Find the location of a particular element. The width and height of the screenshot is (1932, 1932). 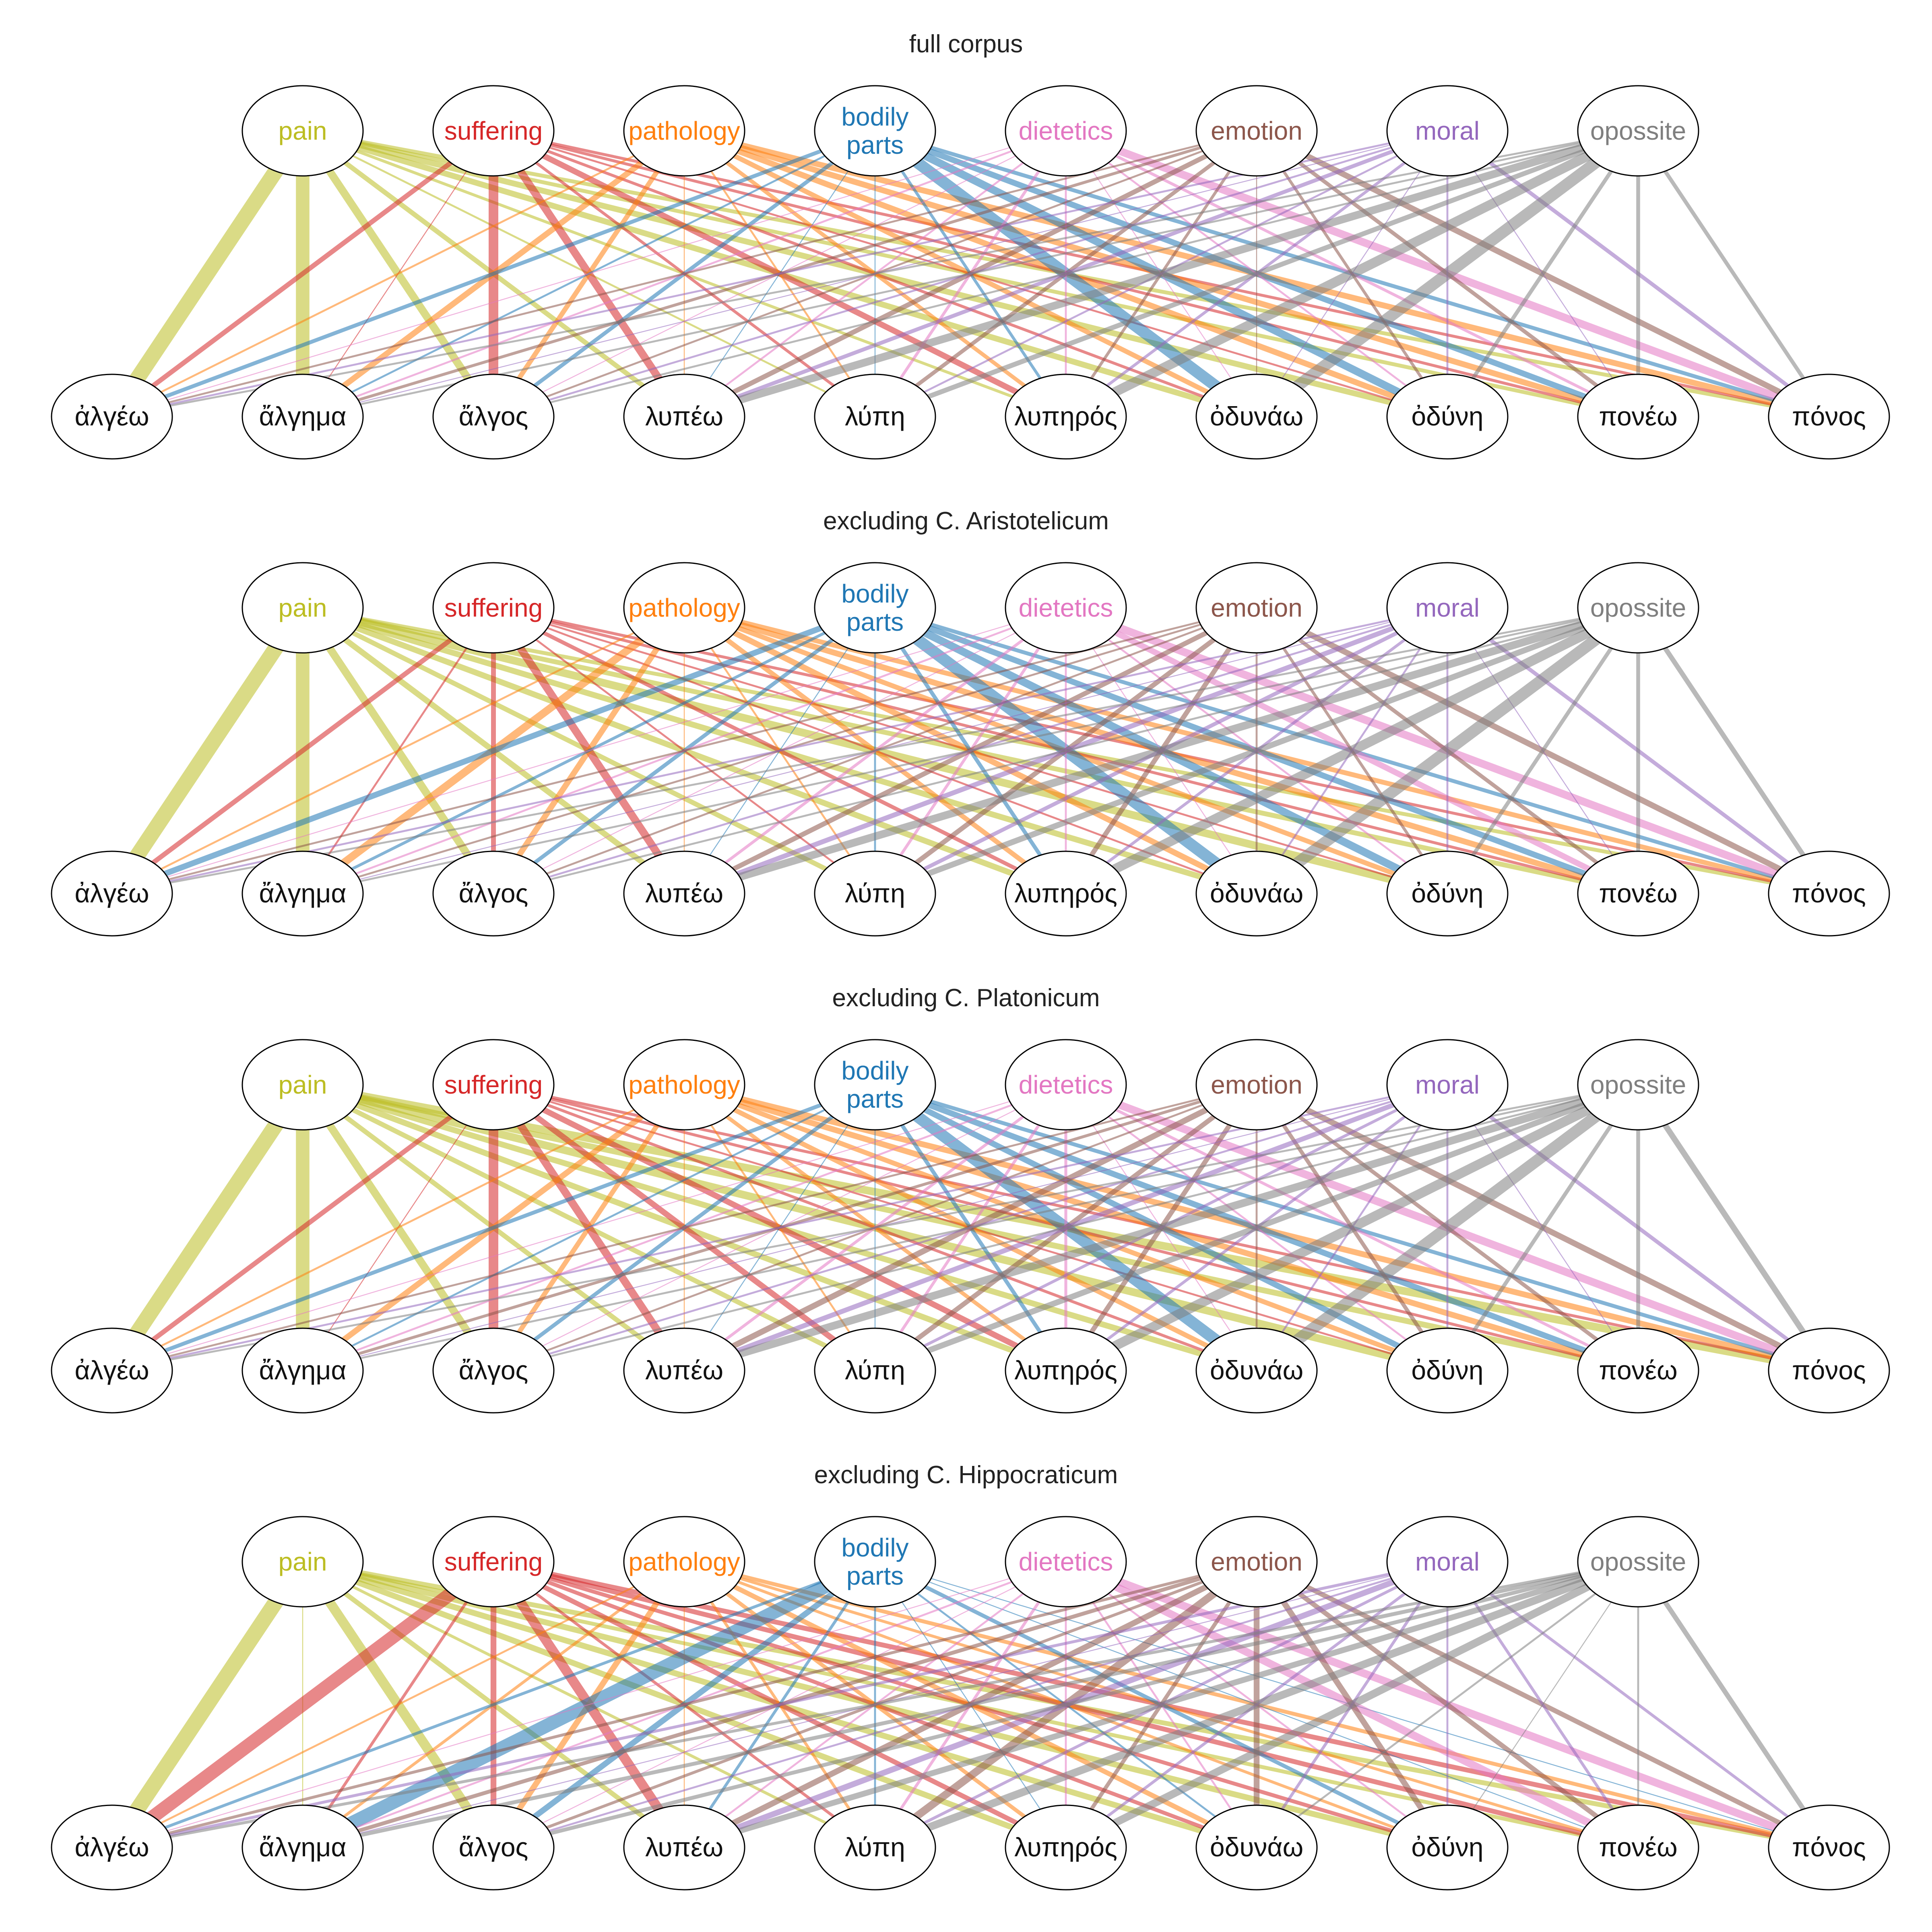

word-label: λύπη is located at coordinates (875, 893).